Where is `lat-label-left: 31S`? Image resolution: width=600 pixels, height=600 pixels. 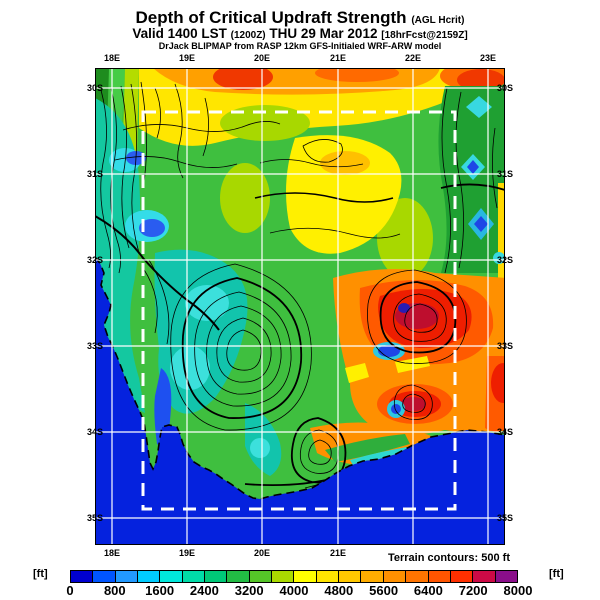 lat-label-left: 31S is located at coordinates (95, 174).